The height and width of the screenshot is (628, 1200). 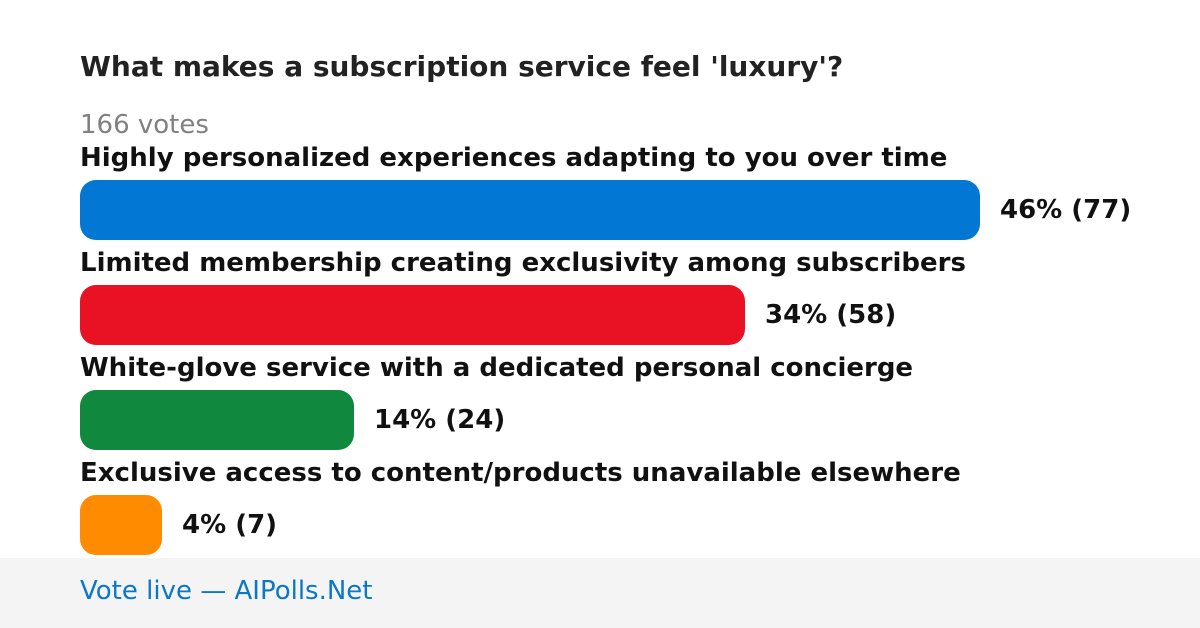 I want to click on option-value: 46% (77), so click(x=1066, y=210).